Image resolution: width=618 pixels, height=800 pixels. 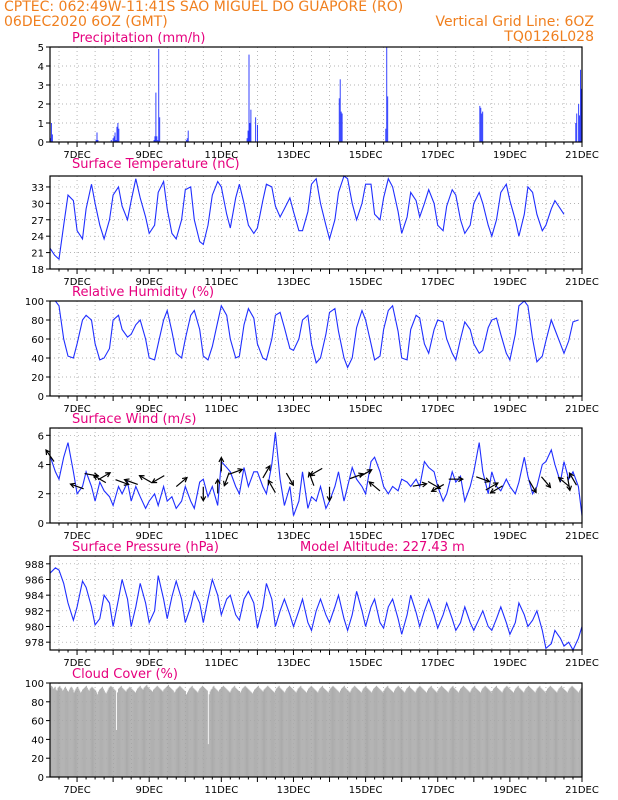 I want to click on panel-5-xtick-label: 13DEC, so click(x=294, y=663).